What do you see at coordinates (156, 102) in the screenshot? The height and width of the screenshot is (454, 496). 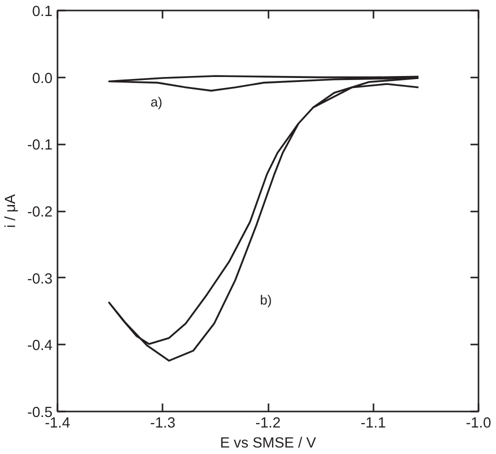 I see `annotation: a)` at bounding box center [156, 102].